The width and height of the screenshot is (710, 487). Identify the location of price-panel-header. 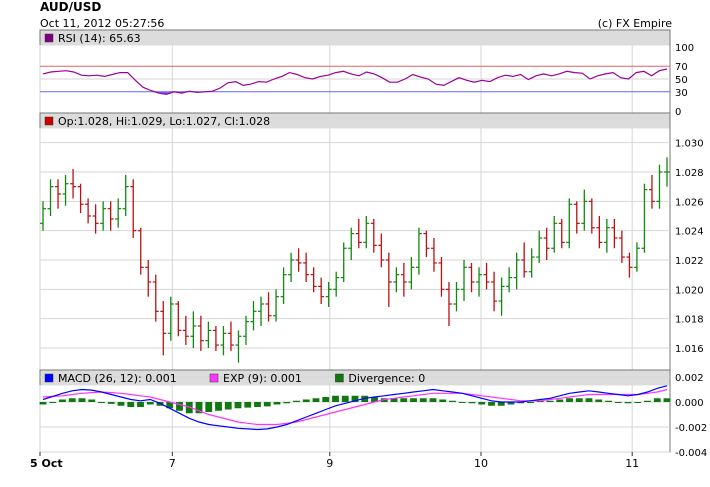
(355, 121).